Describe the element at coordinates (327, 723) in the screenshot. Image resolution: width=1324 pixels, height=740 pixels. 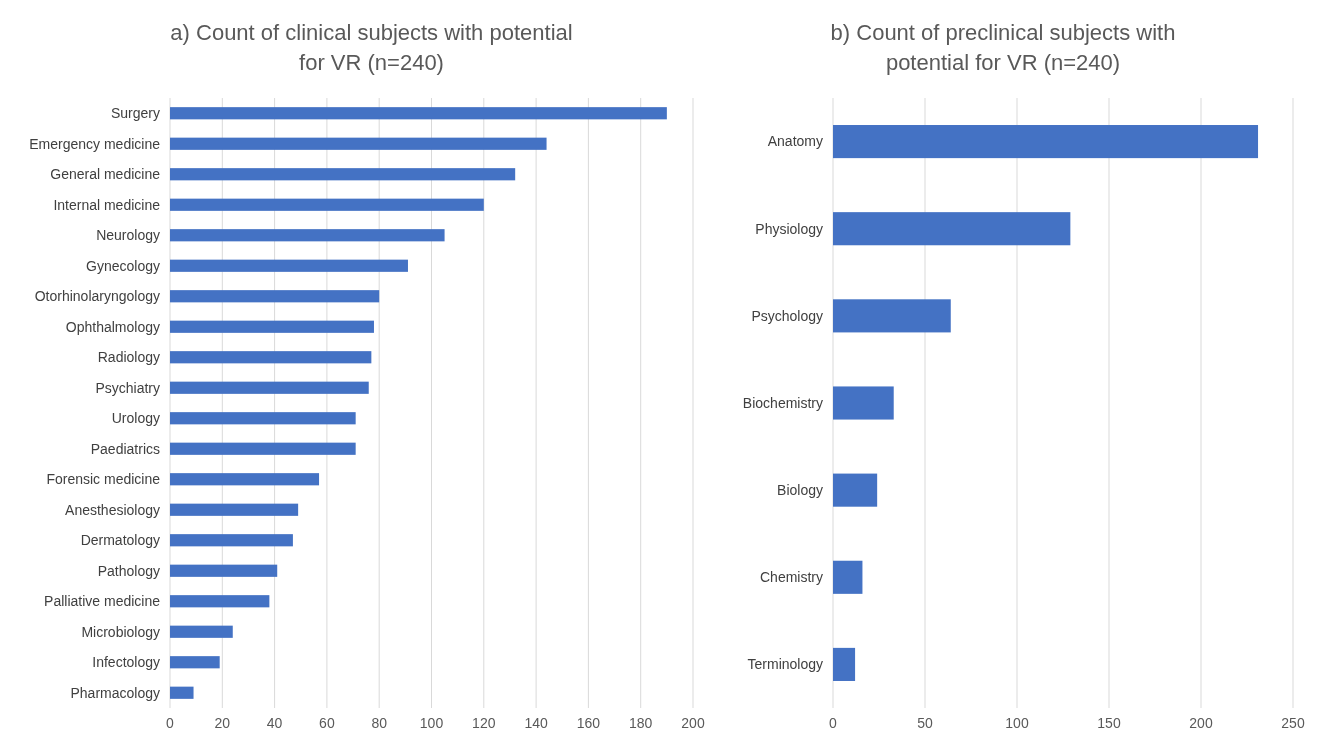
I see `x-tick-label: 60` at that location.